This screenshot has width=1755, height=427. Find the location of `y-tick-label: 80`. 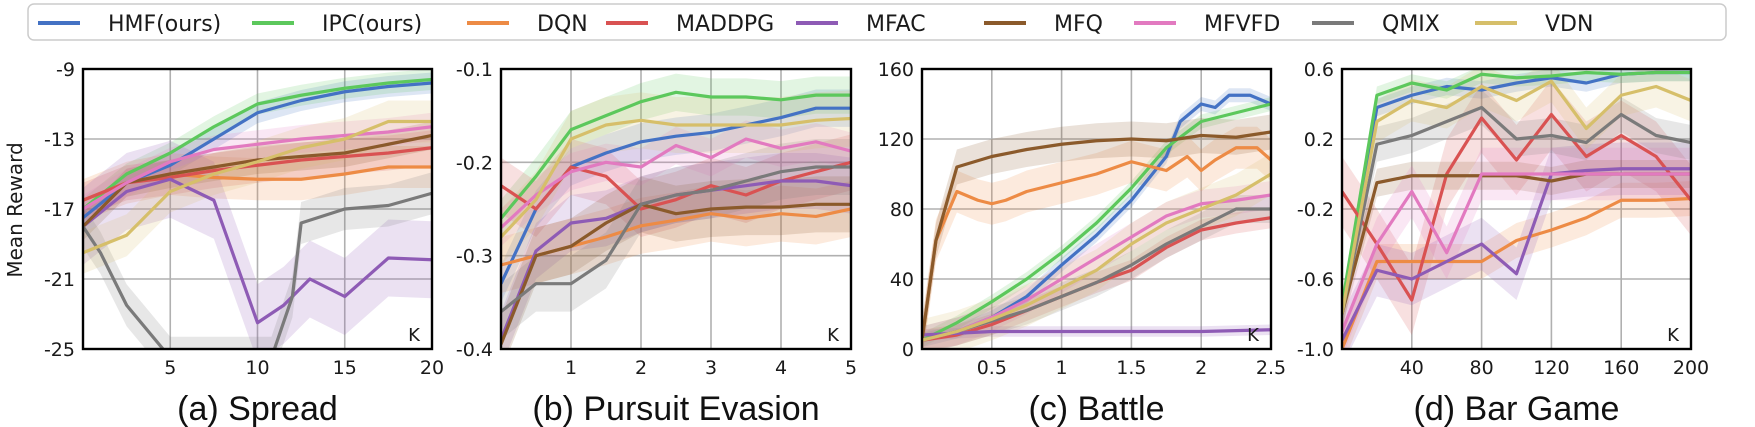

y-tick-label: 80 is located at coordinates (902, 210).